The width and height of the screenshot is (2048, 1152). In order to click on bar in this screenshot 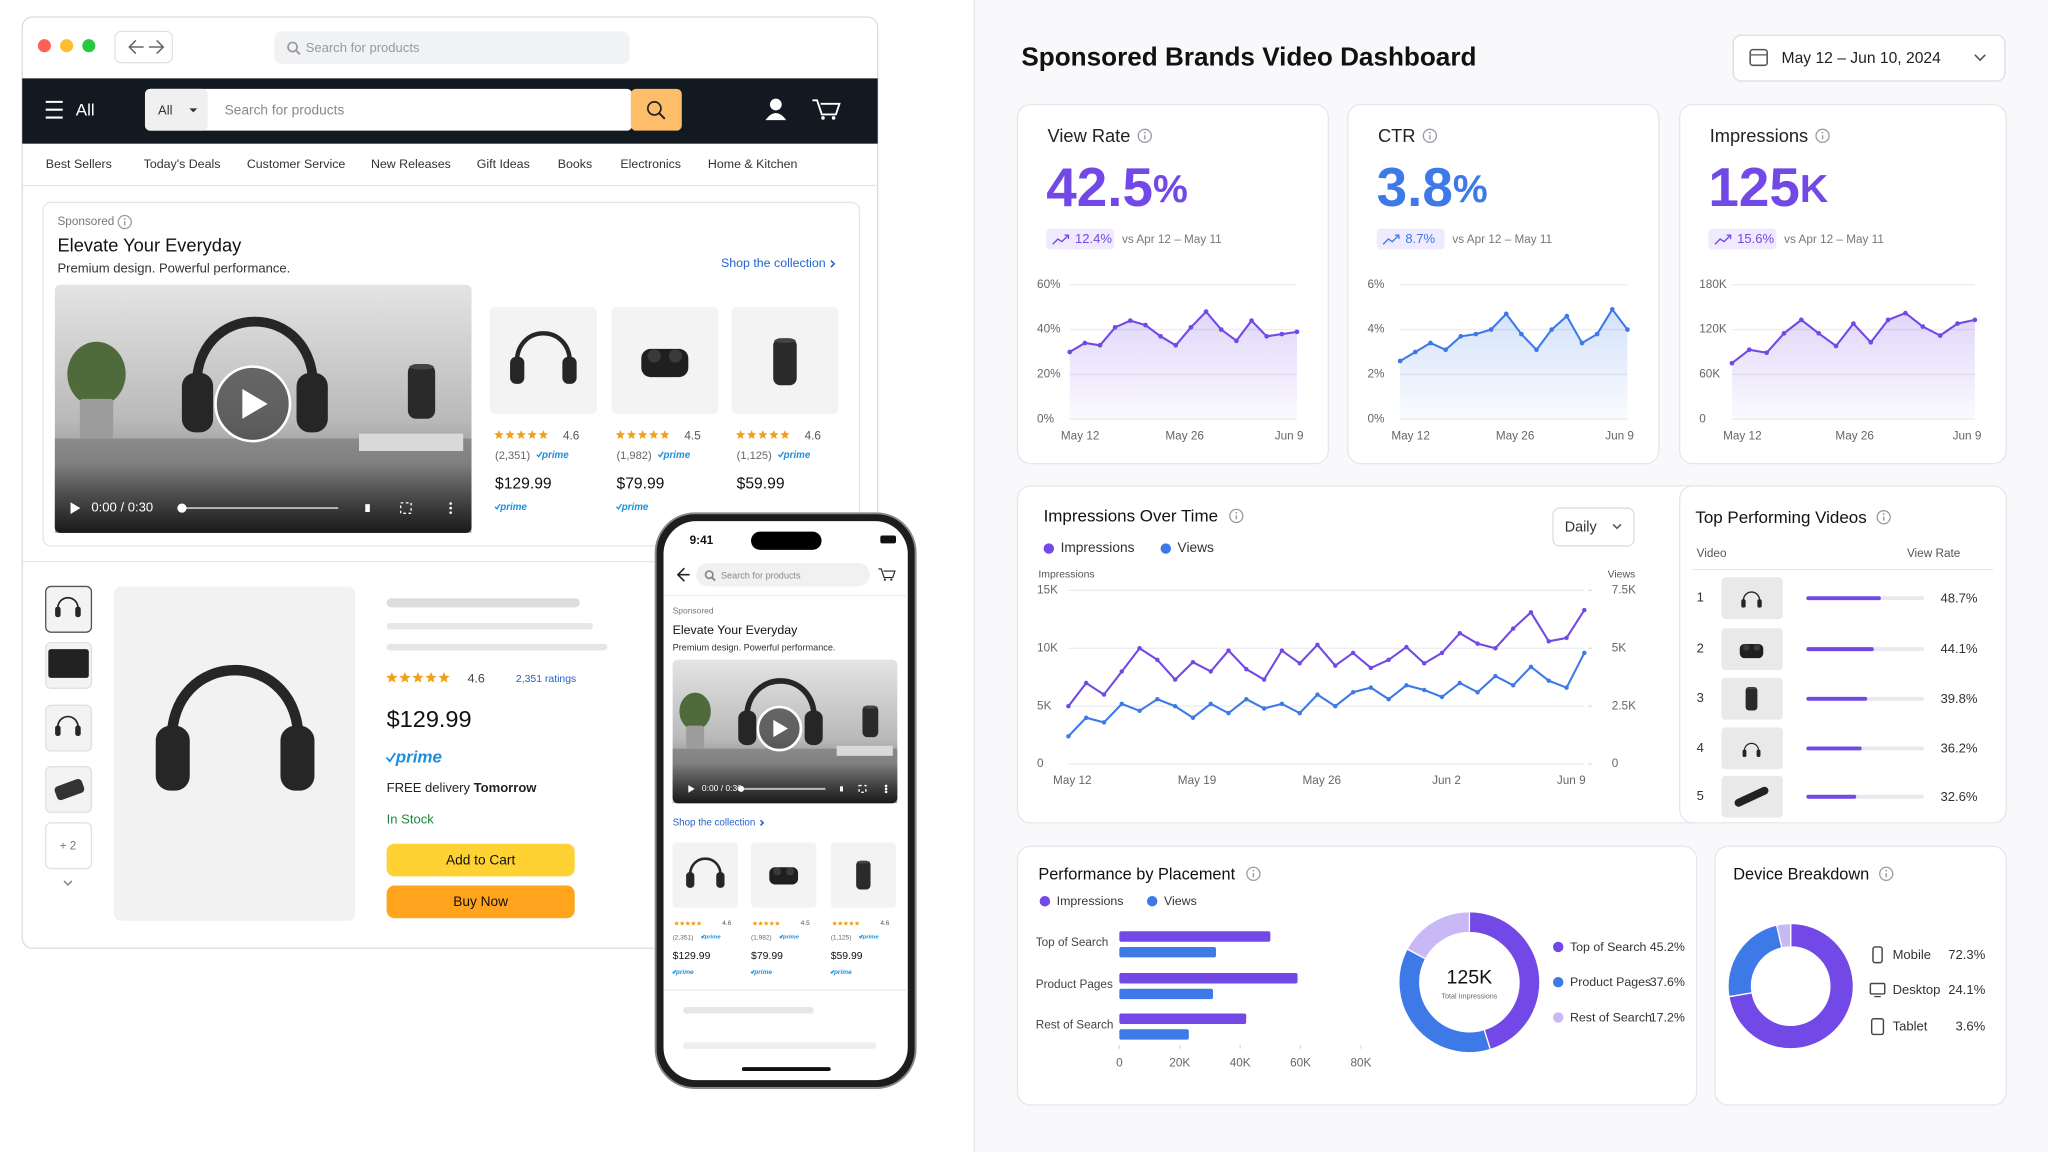, I will do `click(1183, 1018)`.